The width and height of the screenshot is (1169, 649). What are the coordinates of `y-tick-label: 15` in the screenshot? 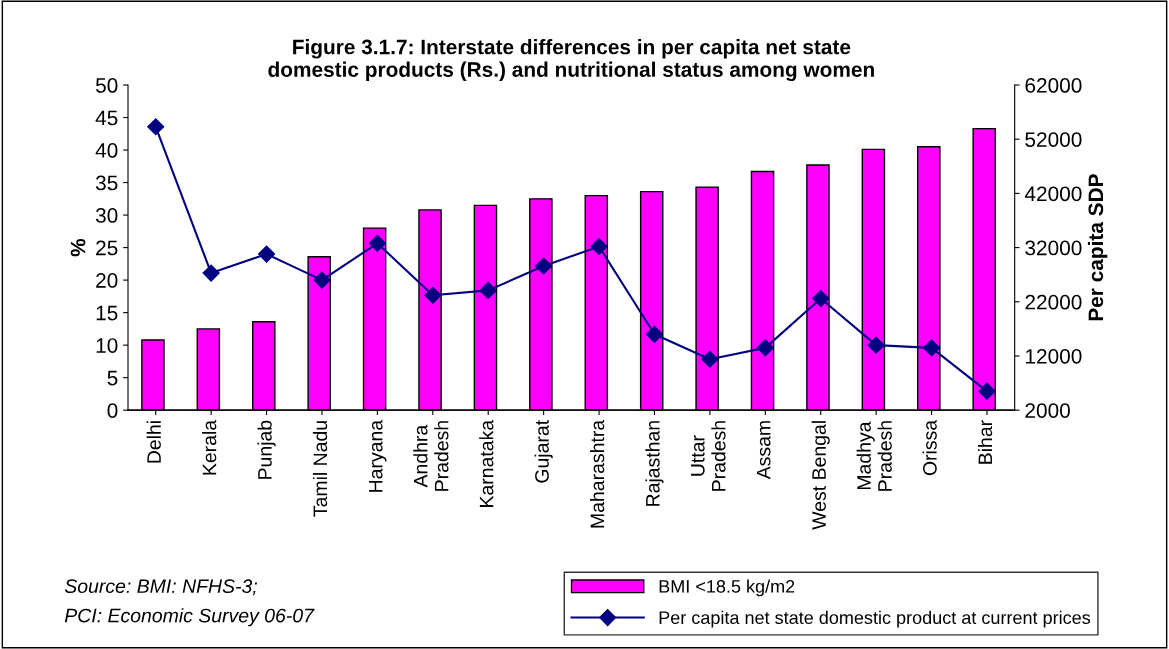 It's located at (107, 313).